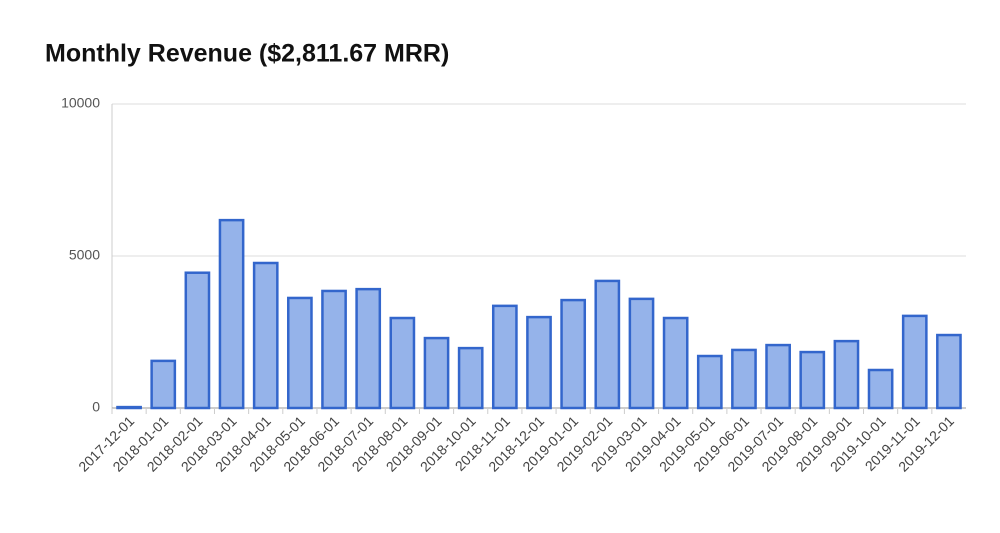 This screenshot has width=1000, height=533. What do you see at coordinates (80, 103) in the screenshot?
I see `y-tick-label: 10000` at bounding box center [80, 103].